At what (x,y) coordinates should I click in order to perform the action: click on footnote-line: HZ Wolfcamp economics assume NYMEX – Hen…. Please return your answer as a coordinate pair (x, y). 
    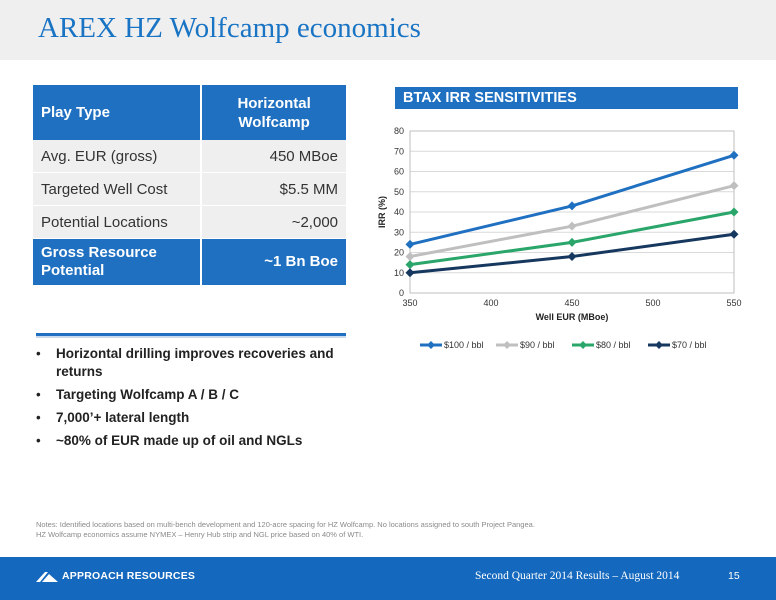
    Looking at the image, I should click on (200, 534).